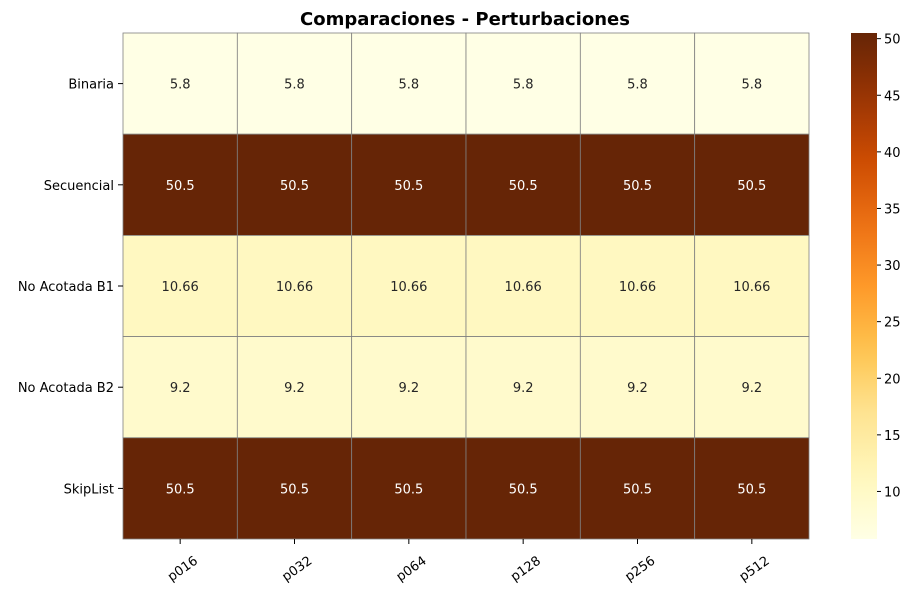 The width and height of the screenshot is (914, 590). What do you see at coordinates (89, 489) in the screenshot?
I see `y-tick-label: SkipList` at bounding box center [89, 489].